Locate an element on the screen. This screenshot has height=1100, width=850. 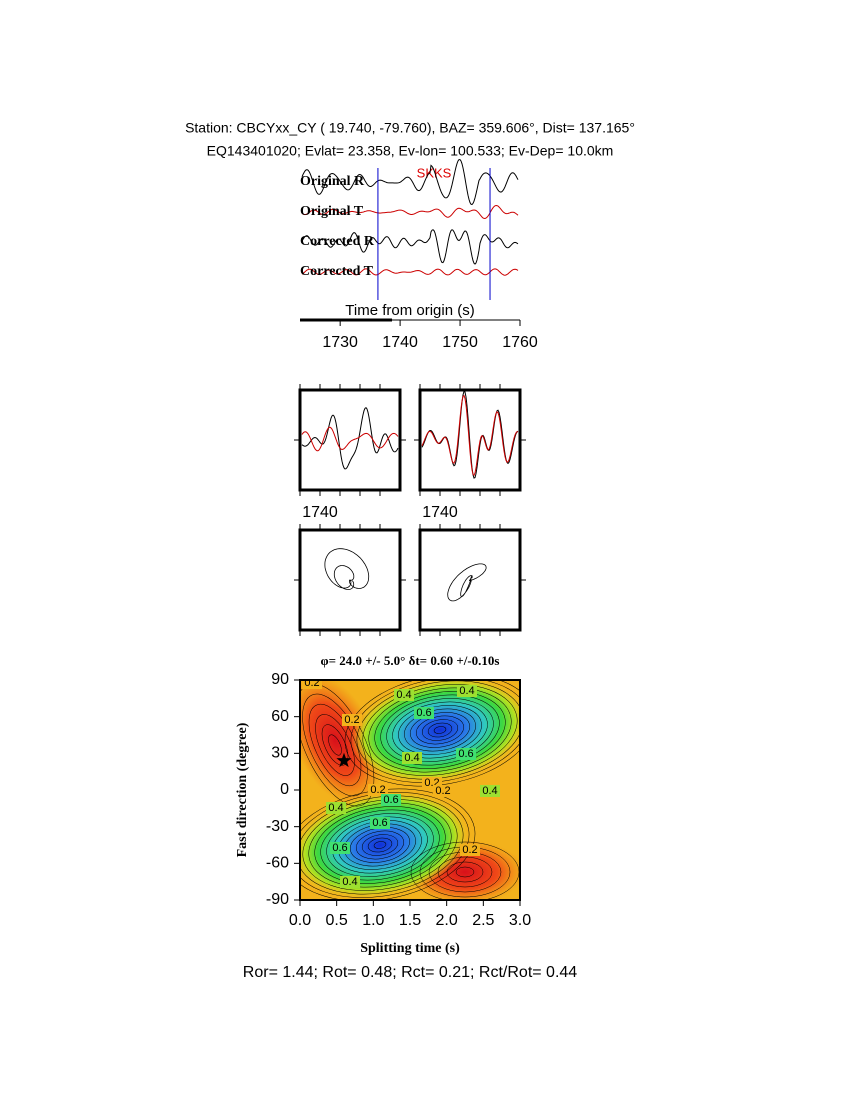
best-fit-star is located at coordinates (344, 760).